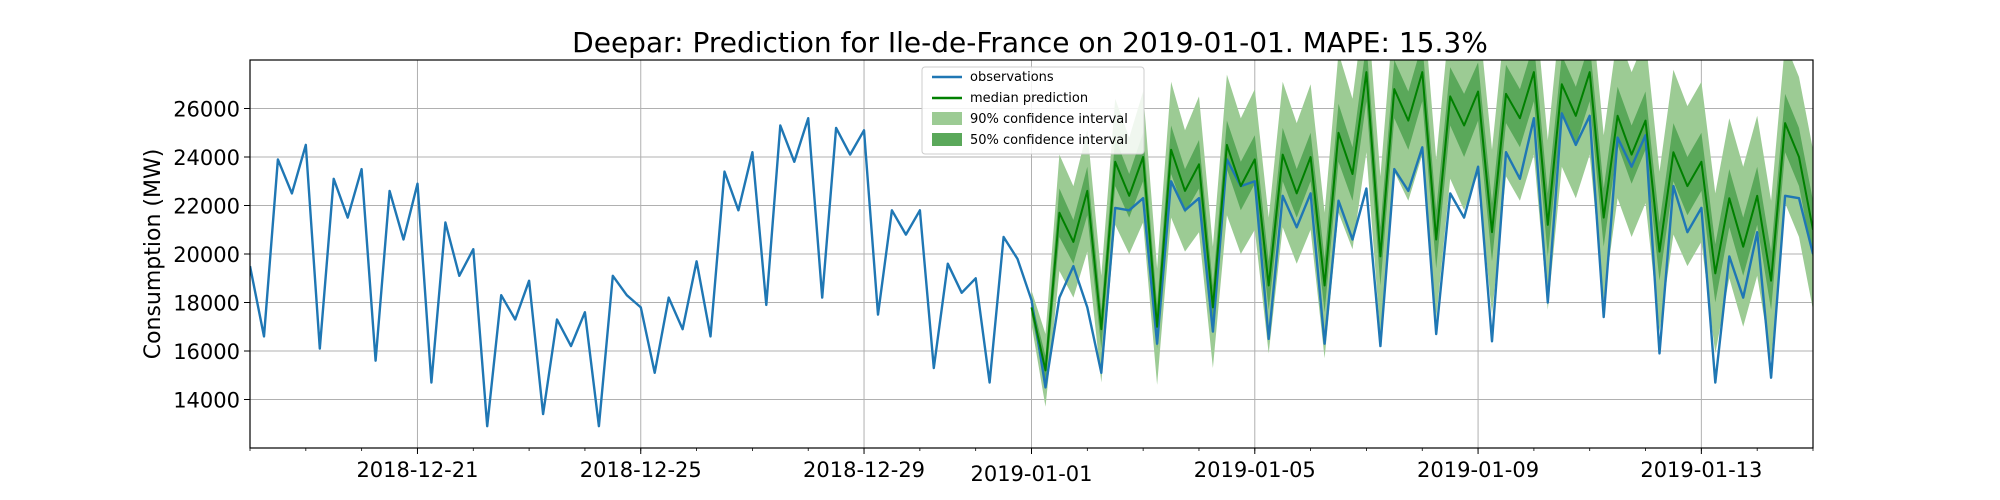 The height and width of the screenshot is (500, 2000). I want to click on x-tick-label: 2019-01-13, so click(1701, 470).